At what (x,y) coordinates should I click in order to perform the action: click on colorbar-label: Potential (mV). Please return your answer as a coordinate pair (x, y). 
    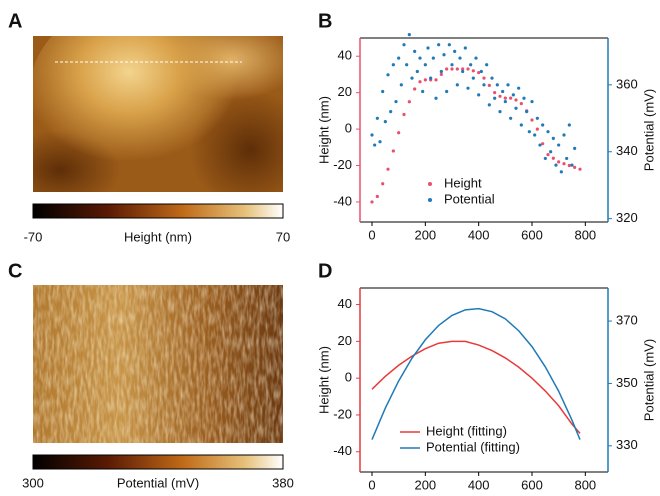
    Looking at the image, I should click on (158, 482).